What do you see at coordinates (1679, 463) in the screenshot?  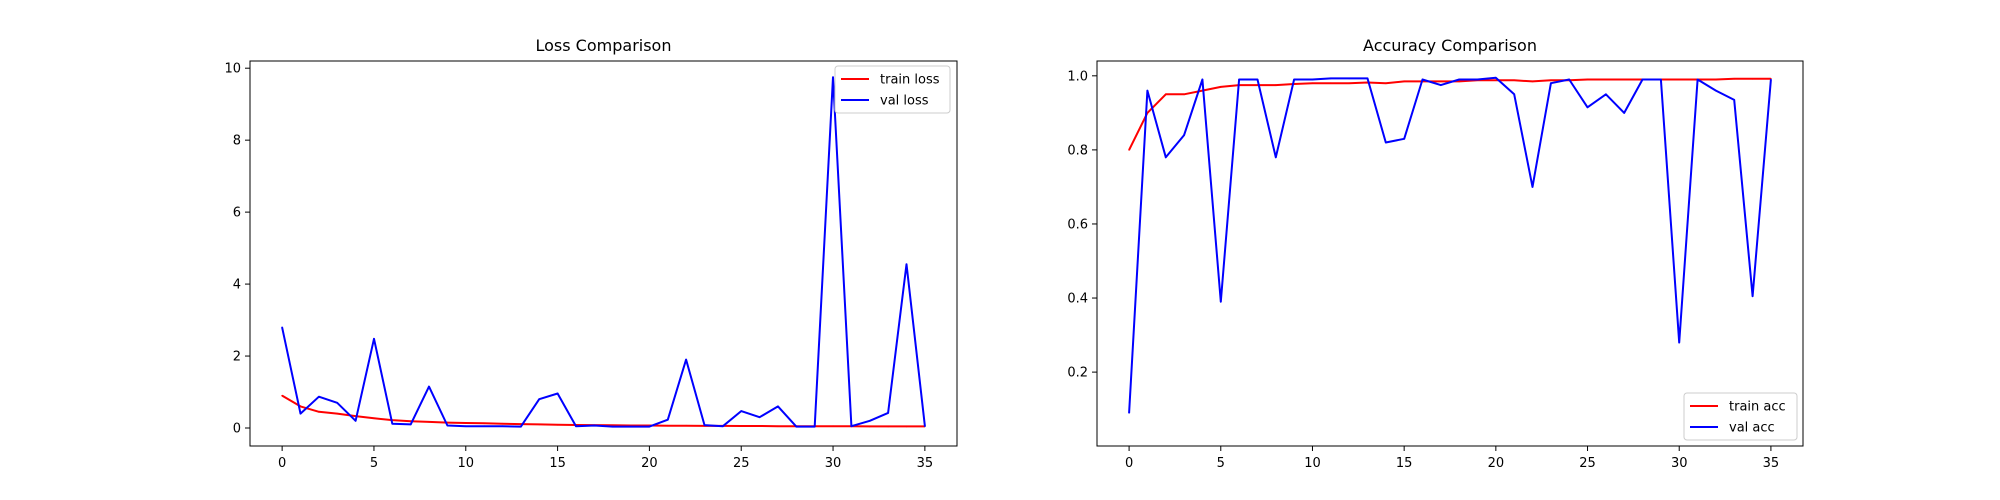 I see `accuracy-x-tick-label: 30` at bounding box center [1679, 463].